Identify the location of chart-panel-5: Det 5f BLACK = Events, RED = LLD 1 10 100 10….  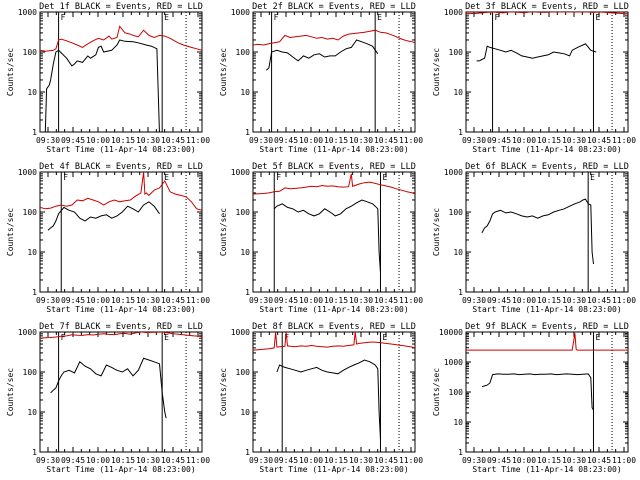
(321, 238).